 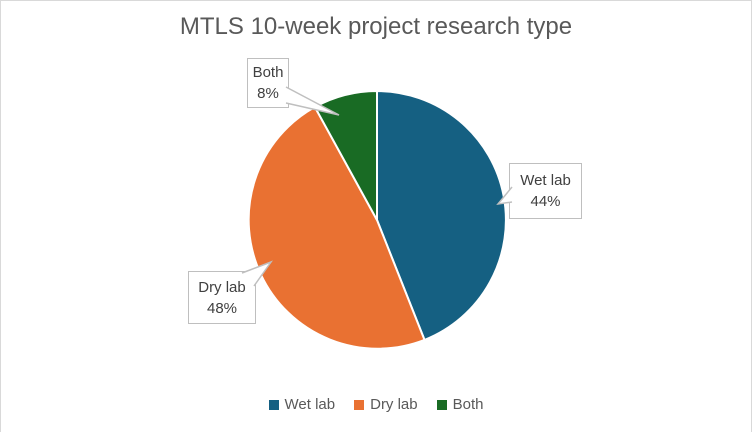 I want to click on legend-swatch-wet-lab, so click(x=273, y=405).